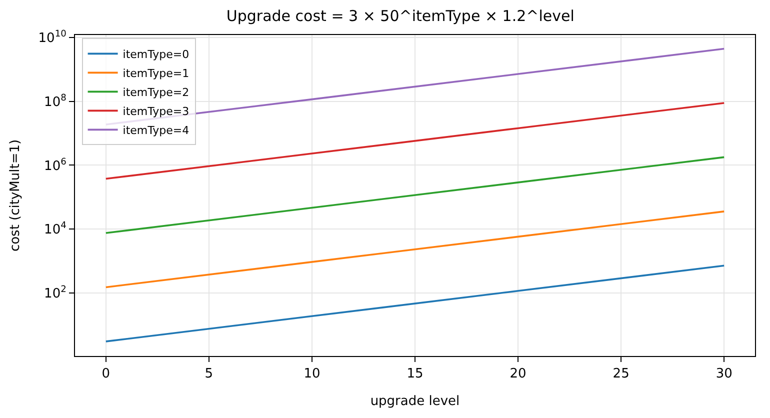  What do you see at coordinates (55, 101) in the screenshot?
I see `y-tick-label: 10$^{8}$` at bounding box center [55, 101].